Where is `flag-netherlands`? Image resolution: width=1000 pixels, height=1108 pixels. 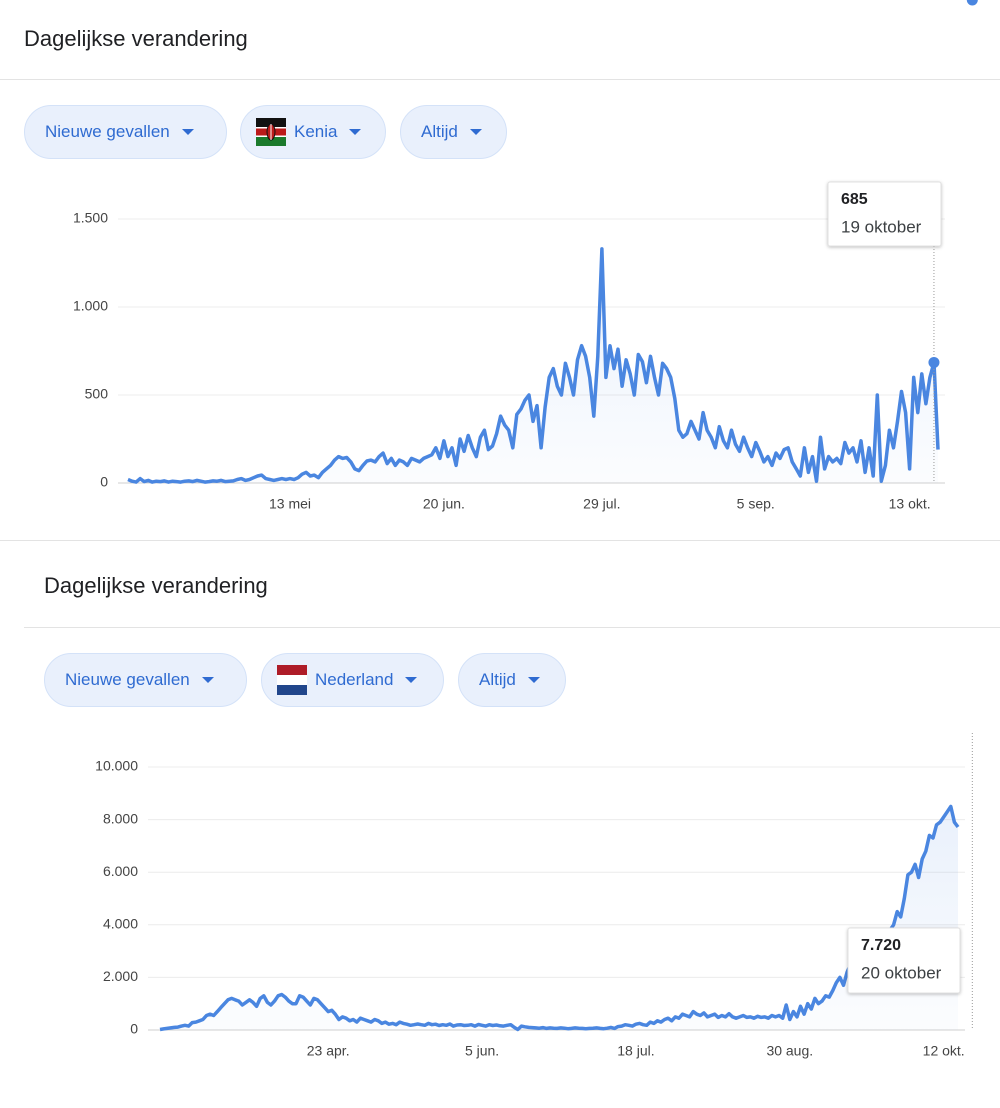
flag-netherlands is located at coordinates (292, 680).